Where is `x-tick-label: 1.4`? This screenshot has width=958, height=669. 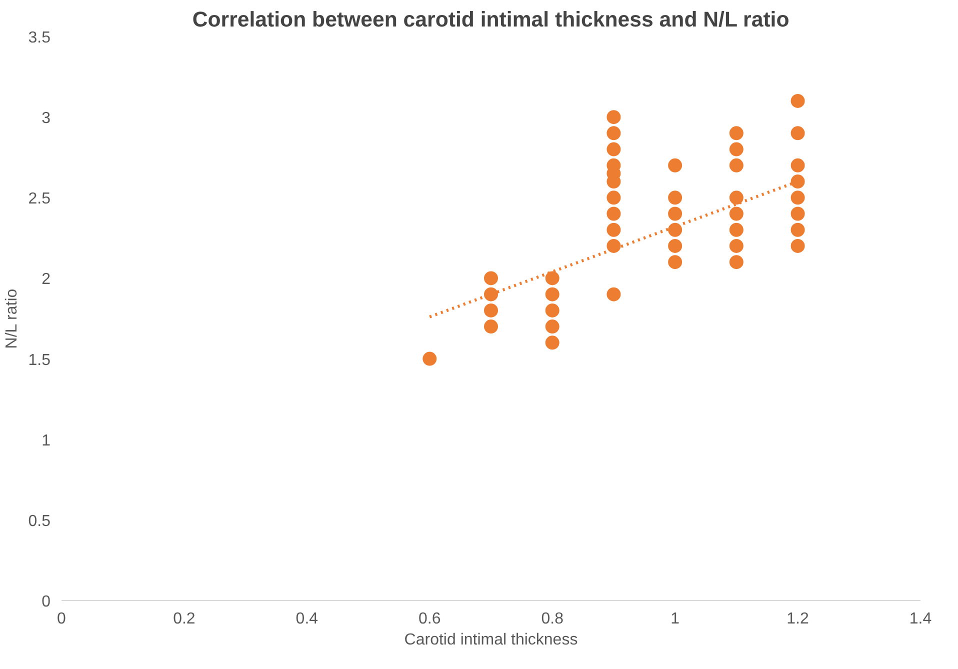 x-tick-label: 1.4 is located at coordinates (920, 619).